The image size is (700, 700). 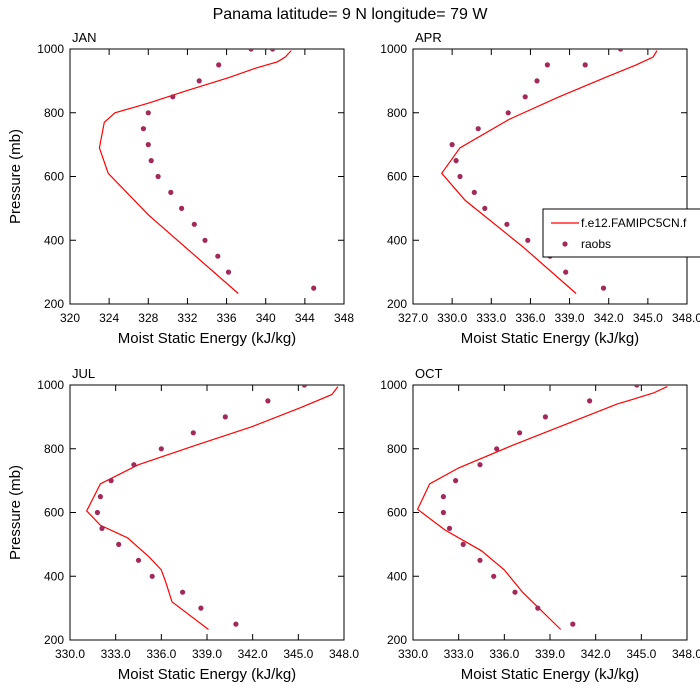 What do you see at coordinates (227, 318) in the screenshot?
I see `x-tick-label: 336` at bounding box center [227, 318].